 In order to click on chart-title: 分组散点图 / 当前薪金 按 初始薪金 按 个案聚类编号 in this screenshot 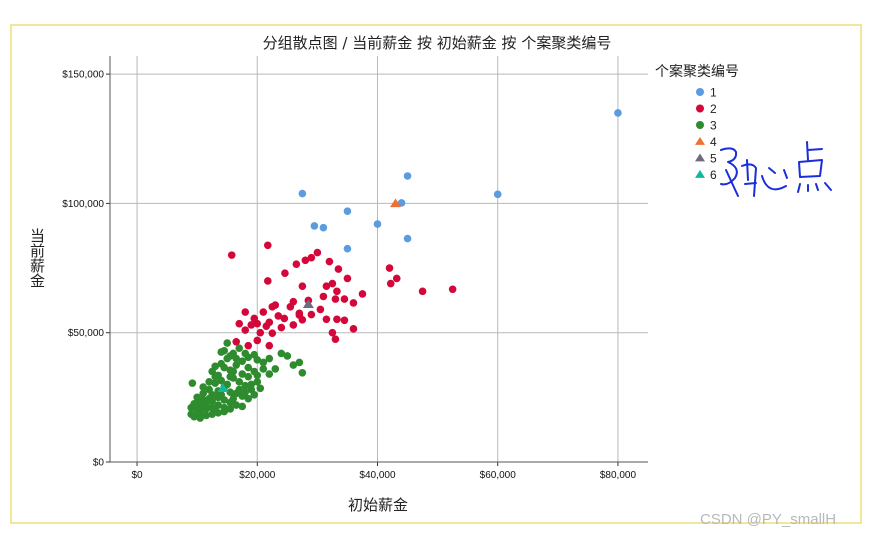, I will do `click(437, 43)`.